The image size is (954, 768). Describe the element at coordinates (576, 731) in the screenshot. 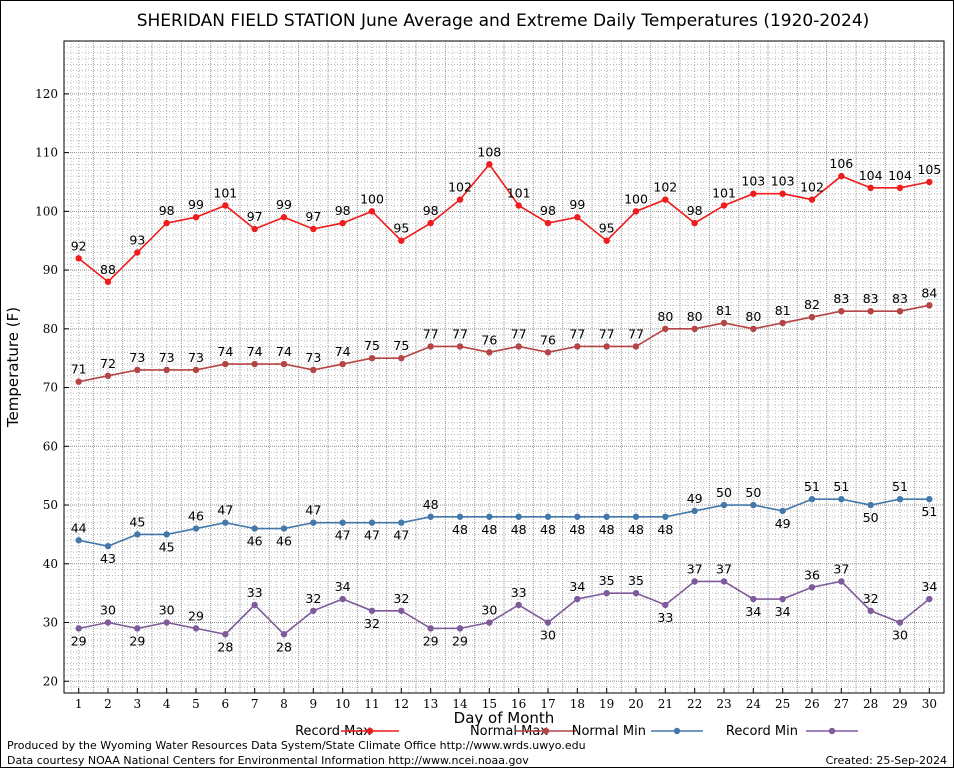

I see `legend: Record Max Normal Max Normal Min Record Min` at that location.